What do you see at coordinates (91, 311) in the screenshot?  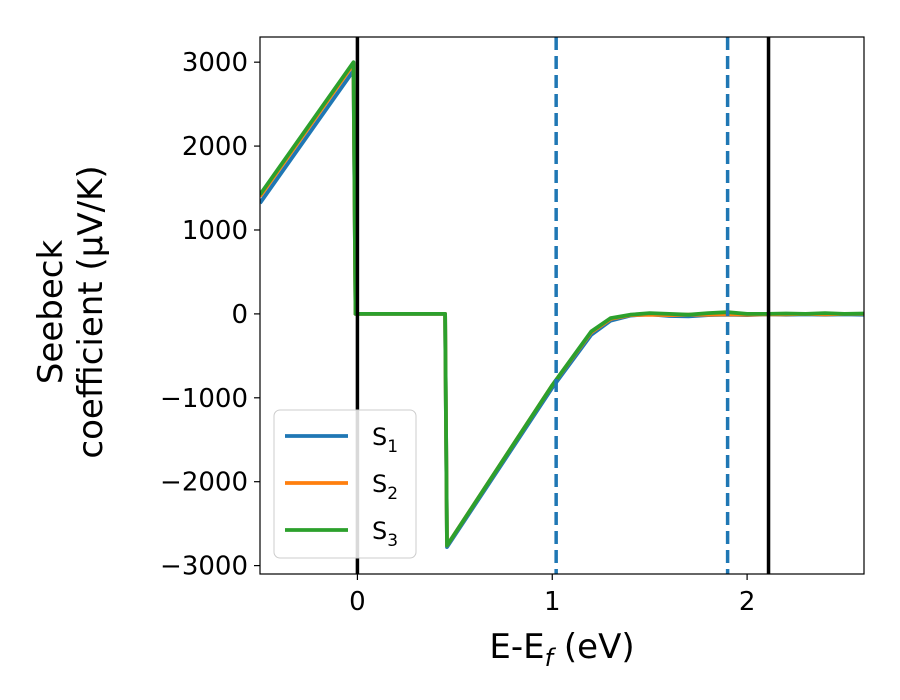 I see `y-axis-title-line2: coefficient (μV/K)` at bounding box center [91, 311].